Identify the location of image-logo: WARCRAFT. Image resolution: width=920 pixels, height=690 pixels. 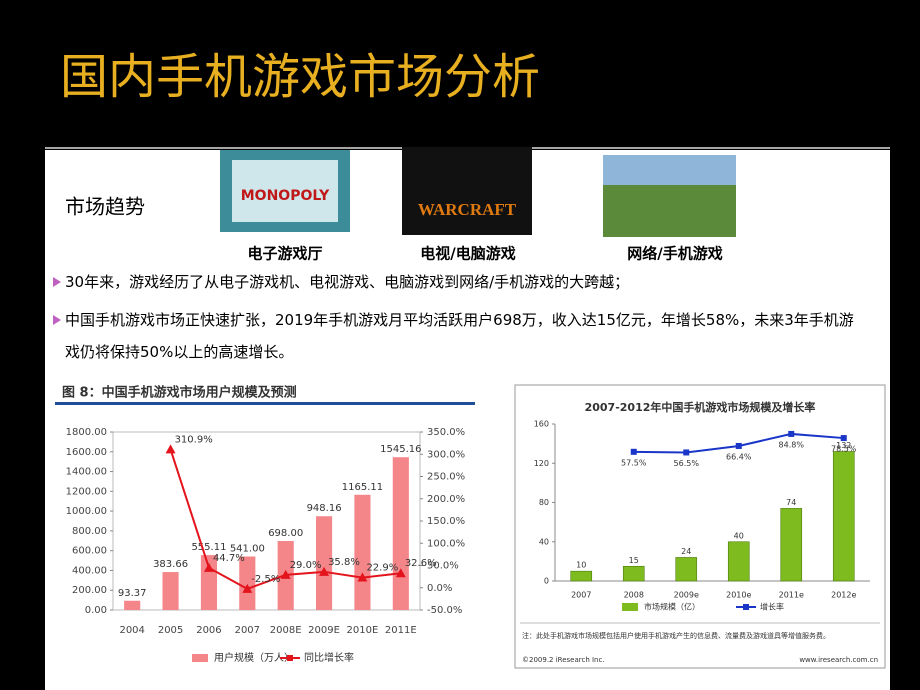
(467, 209).